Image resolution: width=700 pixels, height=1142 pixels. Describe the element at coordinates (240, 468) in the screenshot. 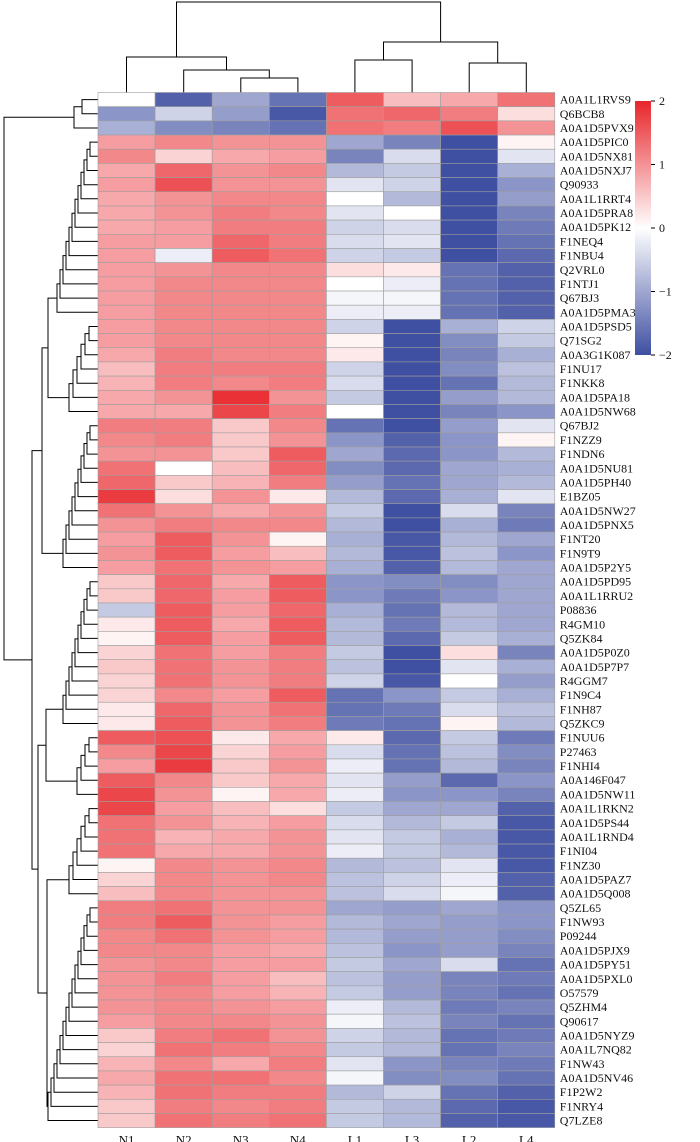

I see `cell-a0a1d5nu81-n3` at that location.